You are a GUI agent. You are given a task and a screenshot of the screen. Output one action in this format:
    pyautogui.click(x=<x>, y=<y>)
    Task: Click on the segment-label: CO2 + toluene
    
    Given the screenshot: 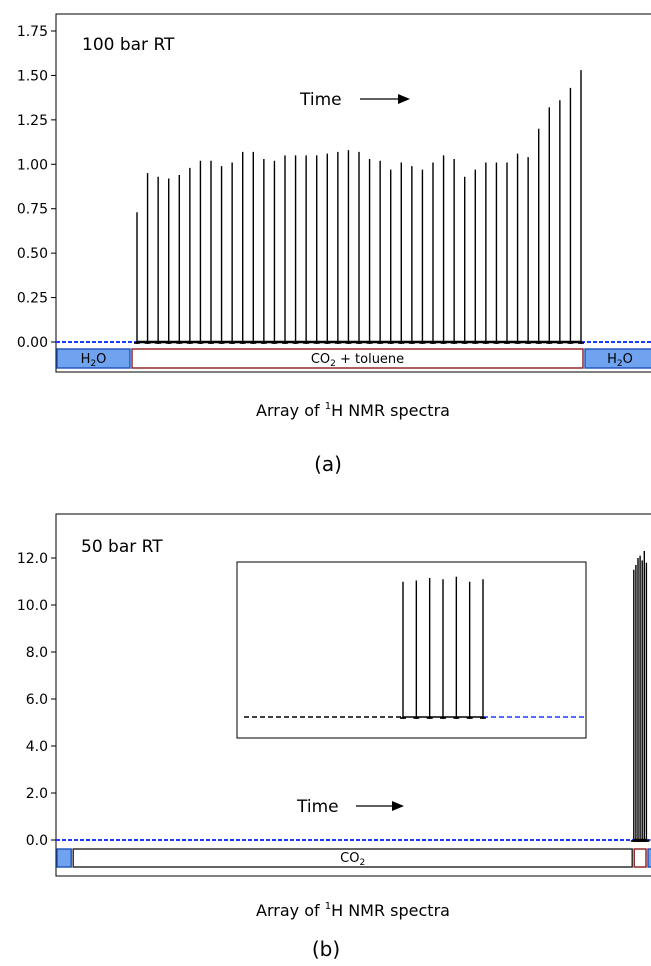 What is the action you would take?
    pyautogui.click(x=357, y=360)
    